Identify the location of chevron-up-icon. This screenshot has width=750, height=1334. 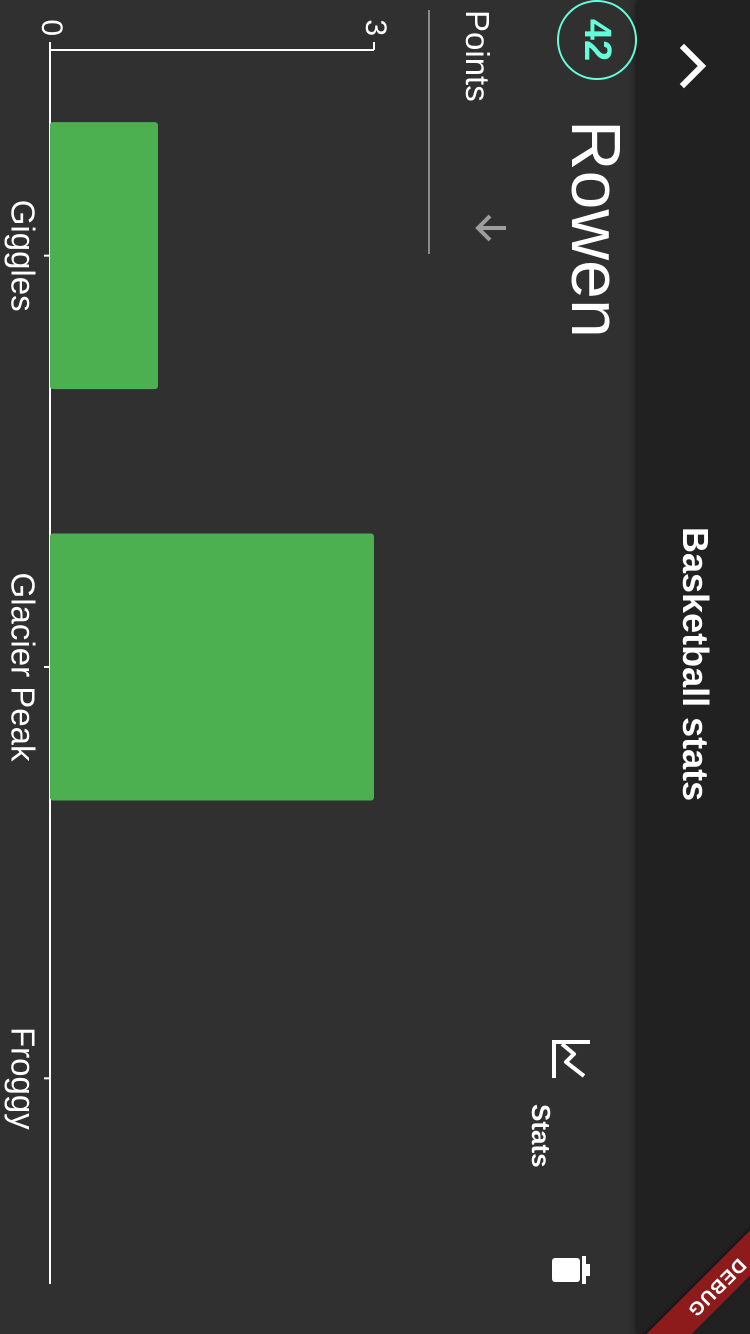
(694, 66).